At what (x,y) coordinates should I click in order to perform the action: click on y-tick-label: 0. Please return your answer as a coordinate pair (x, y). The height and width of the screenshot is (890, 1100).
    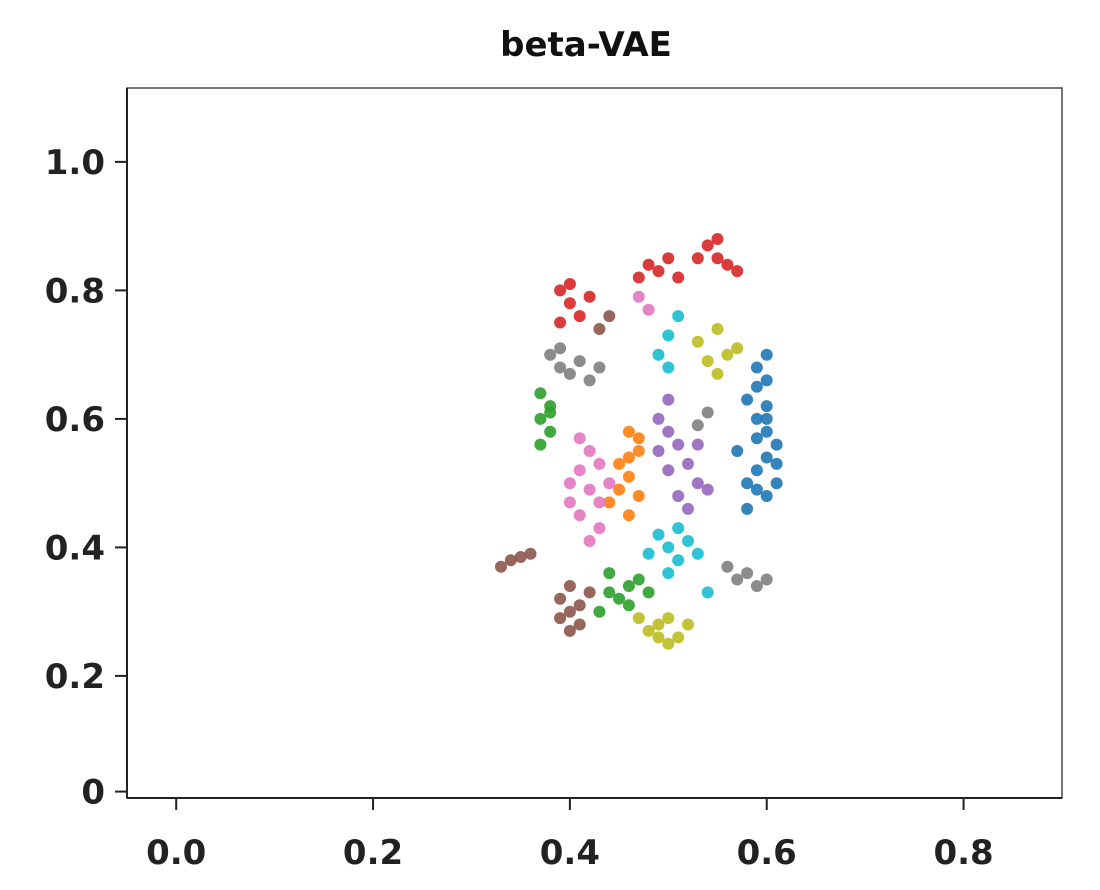
    Looking at the image, I should click on (93, 793).